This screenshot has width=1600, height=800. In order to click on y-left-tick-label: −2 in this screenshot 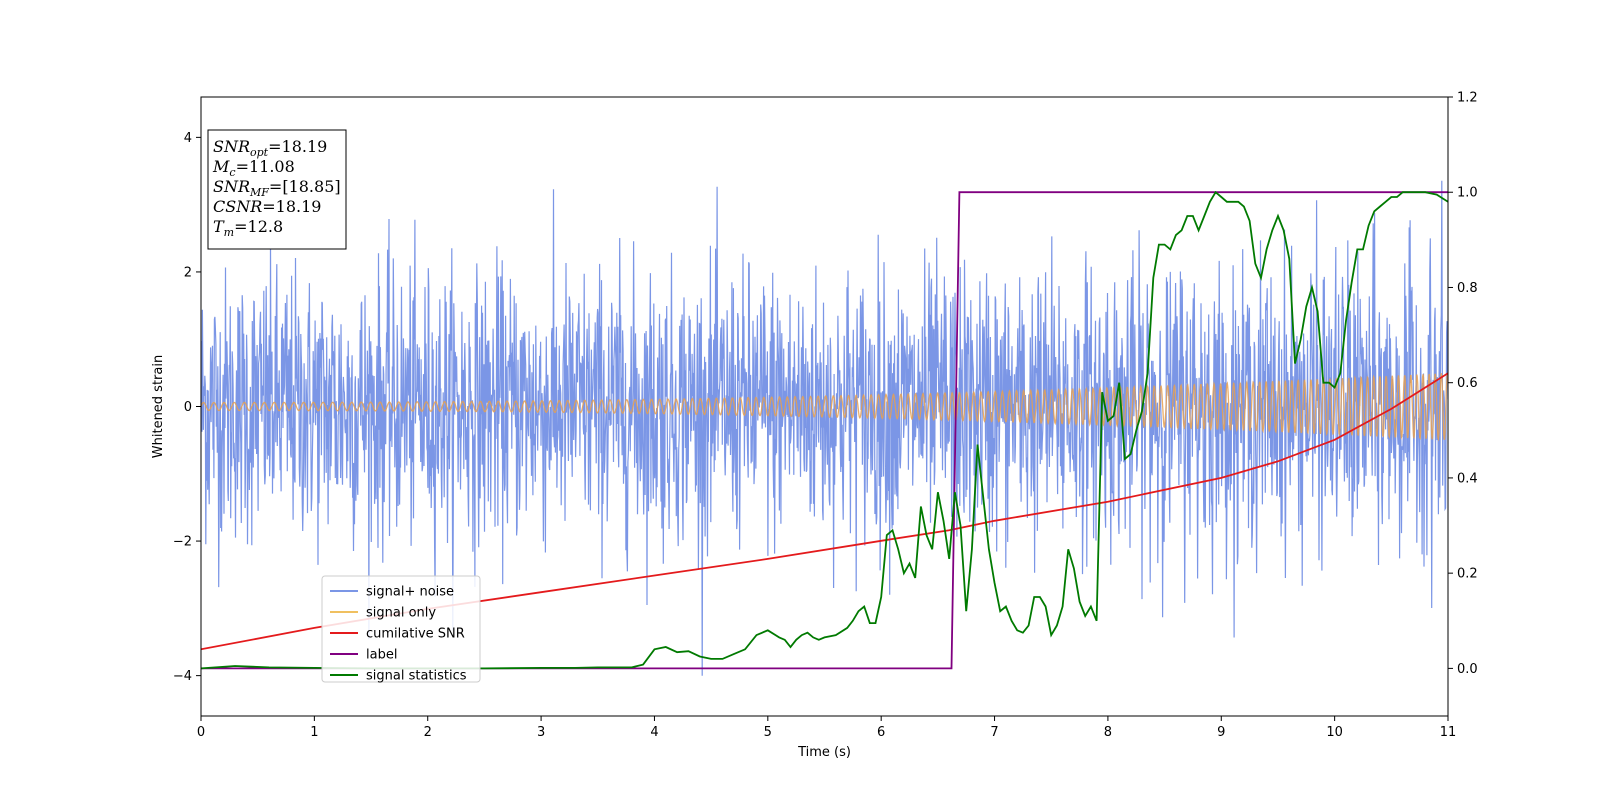, I will do `click(182, 542)`.